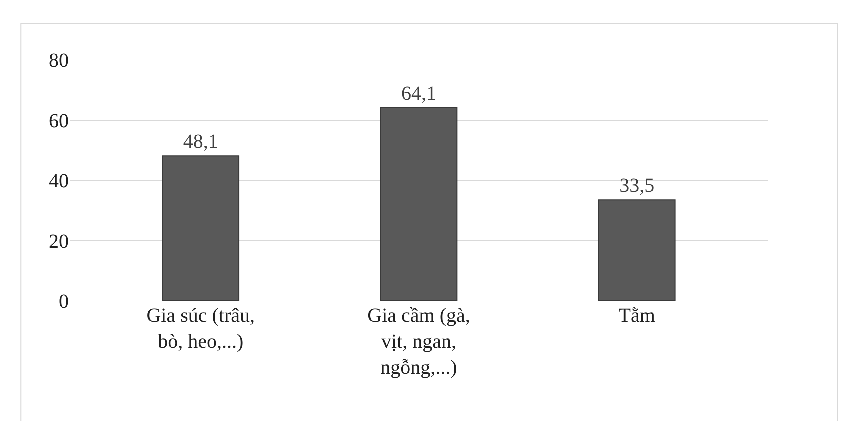 The image size is (858, 421). Describe the element at coordinates (200, 142) in the screenshot. I see `data-label: 48,1` at that location.